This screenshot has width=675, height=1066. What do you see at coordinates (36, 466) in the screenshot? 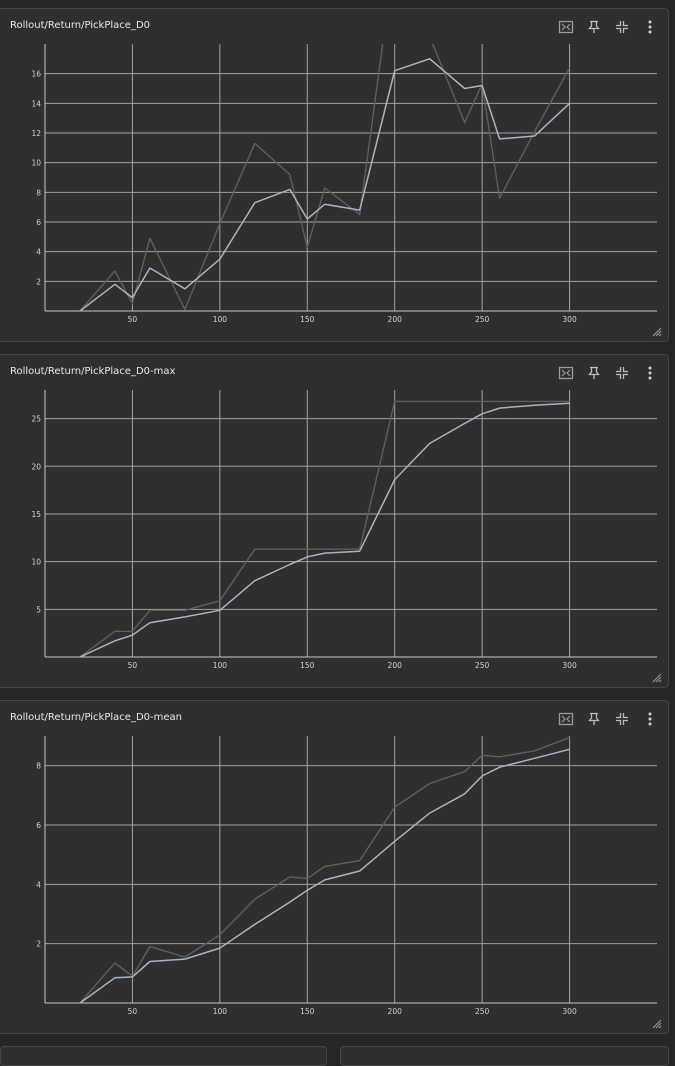
I see `y-tick-label: 20` at bounding box center [36, 466].